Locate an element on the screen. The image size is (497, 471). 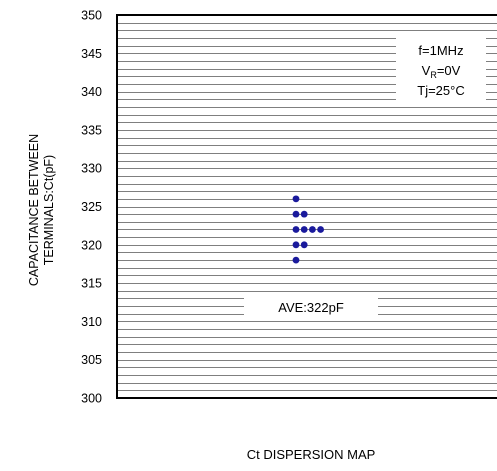
data-points is located at coordinates (308, 229).